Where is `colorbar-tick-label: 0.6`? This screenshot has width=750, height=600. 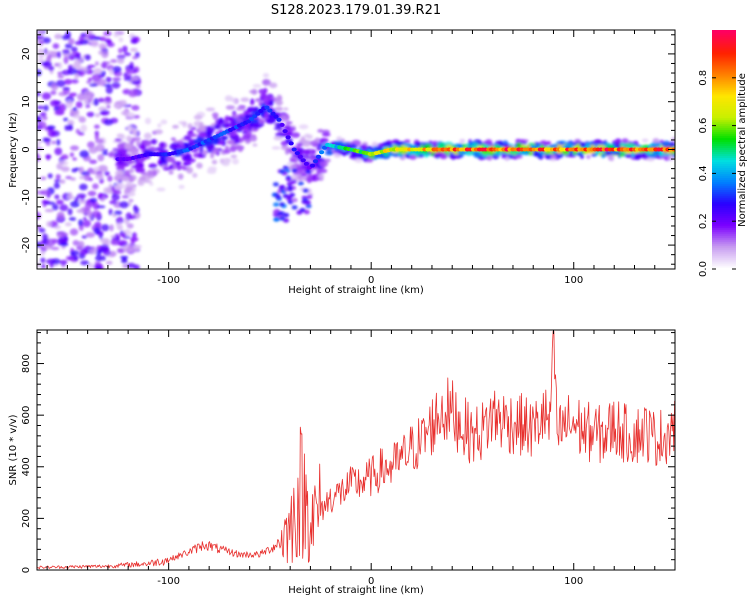 colorbar-tick-label: 0.6 is located at coordinates (703, 126).